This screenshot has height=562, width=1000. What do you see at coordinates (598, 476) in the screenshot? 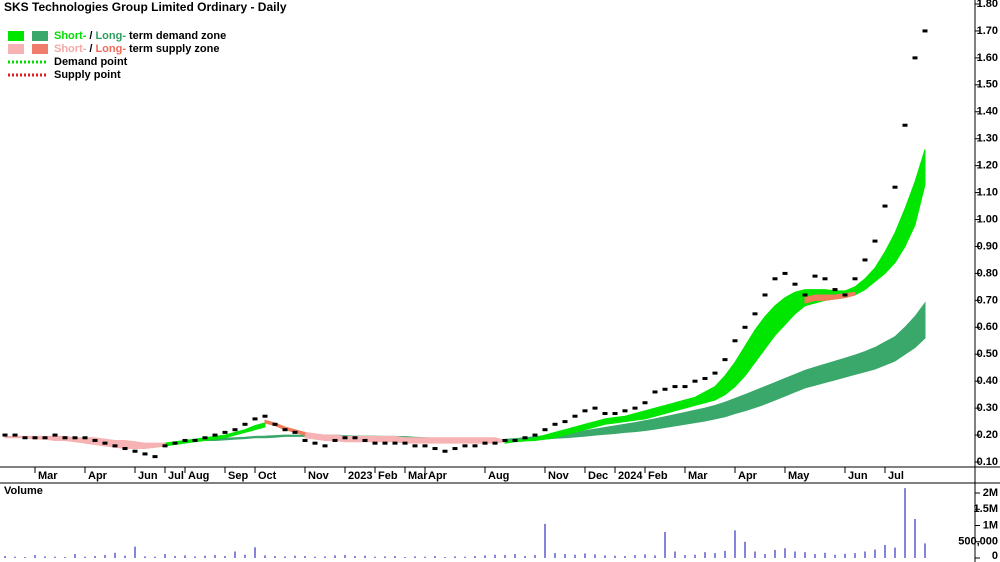
I see `x-tick-label: Dec` at bounding box center [598, 476].